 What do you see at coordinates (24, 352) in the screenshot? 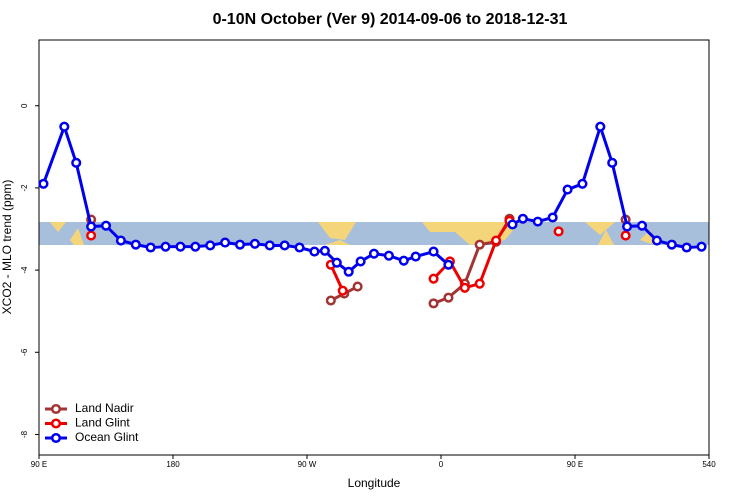
I see `y-tick-label: -6` at bounding box center [24, 352].